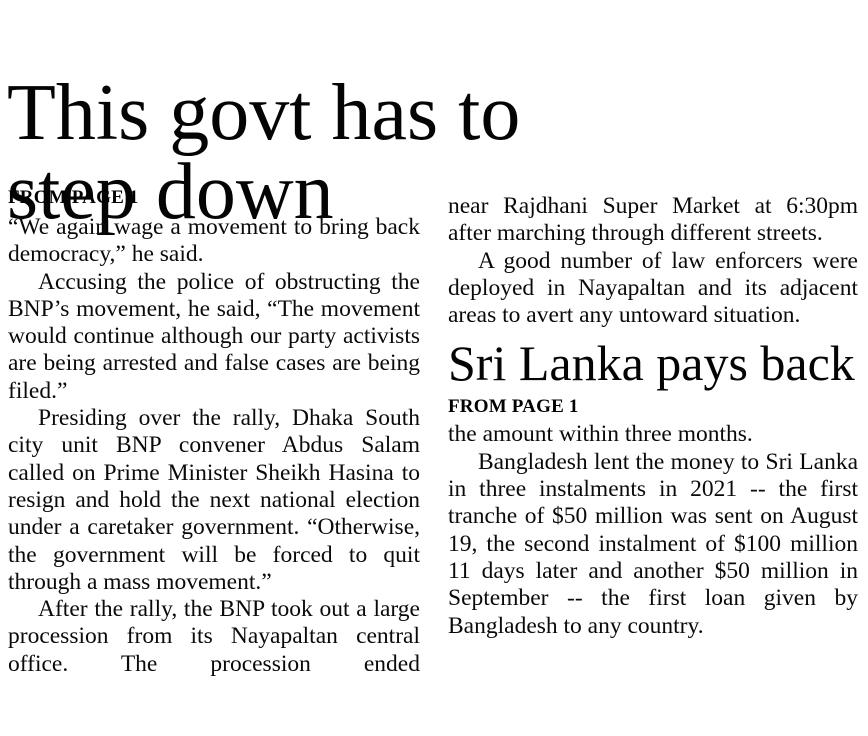 The image size is (868, 736). What do you see at coordinates (73, 197) in the screenshot?
I see `from-page-label-main: FROM PAGE 1` at bounding box center [73, 197].